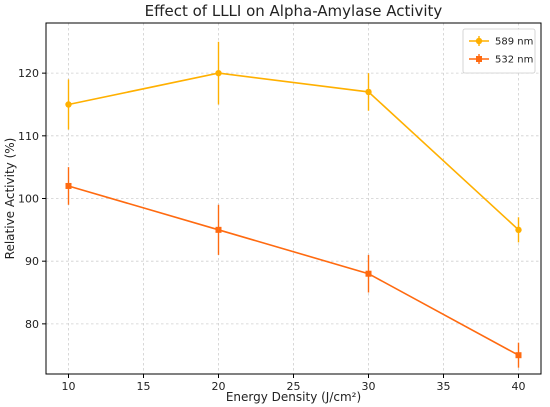  I want to click on x-tick-label: 15, so click(144, 386).